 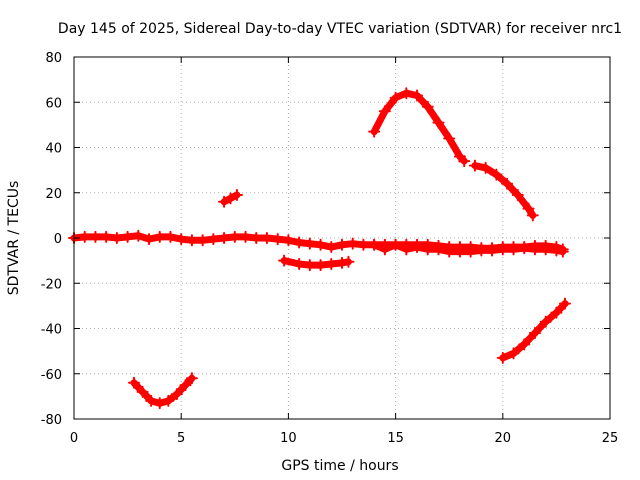 What do you see at coordinates (503, 438) in the screenshot?
I see `x-tick-label: 20` at bounding box center [503, 438].